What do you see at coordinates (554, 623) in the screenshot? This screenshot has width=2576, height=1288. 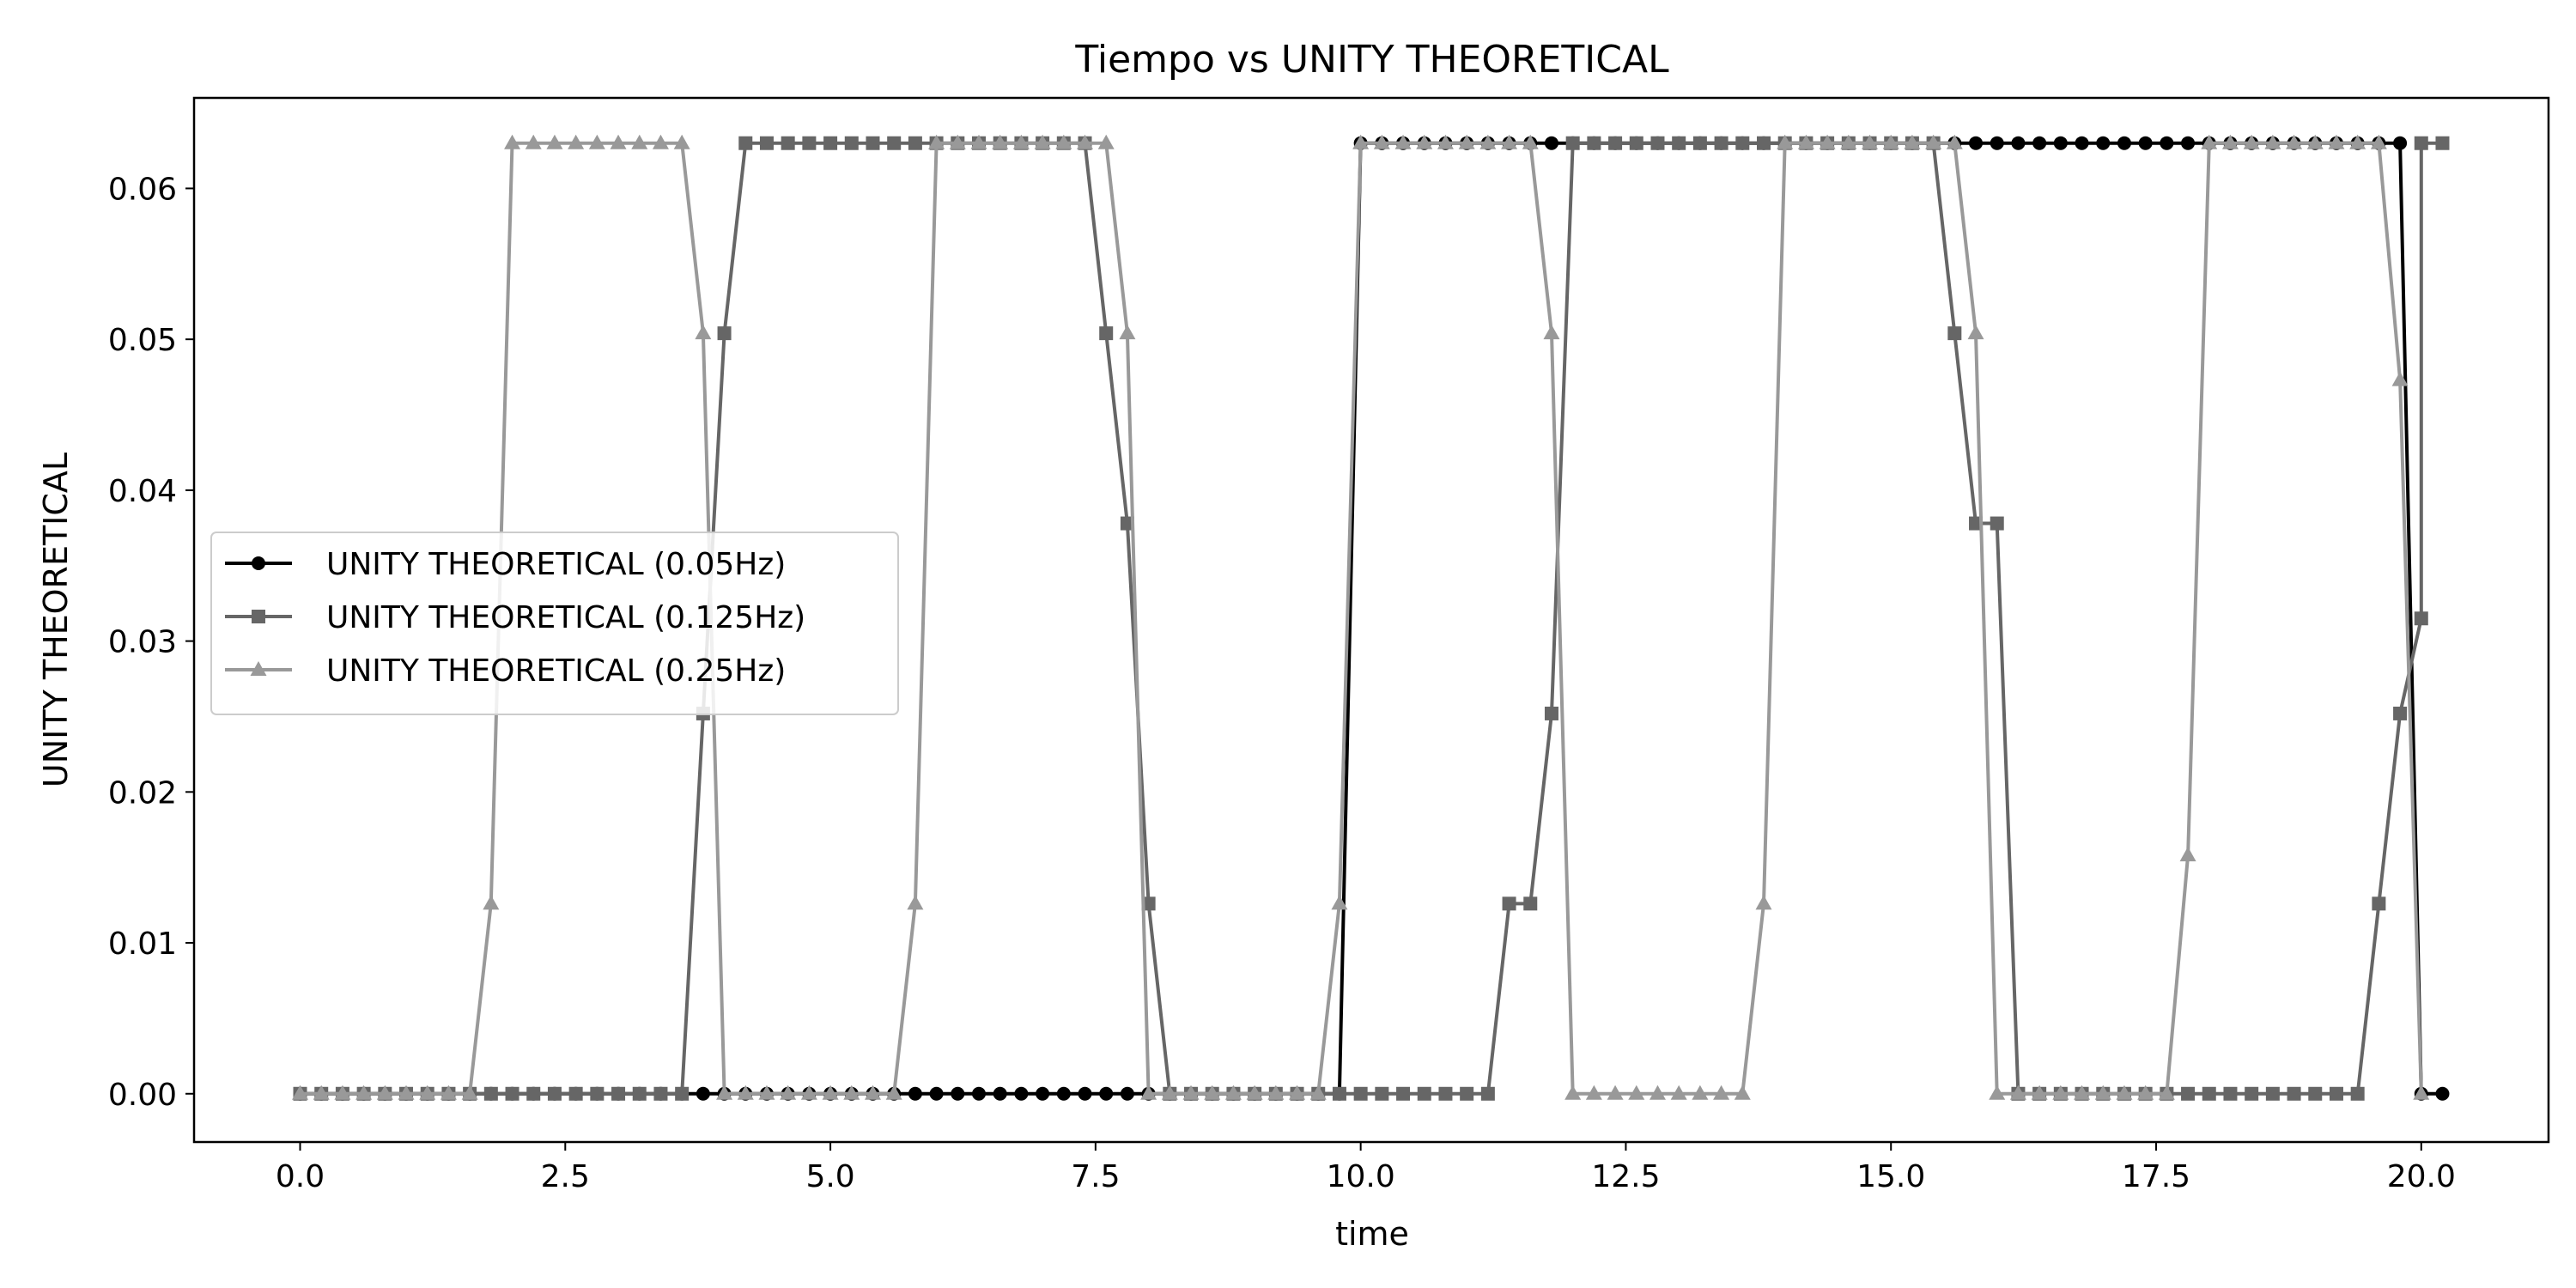 I see `legend-box` at bounding box center [554, 623].